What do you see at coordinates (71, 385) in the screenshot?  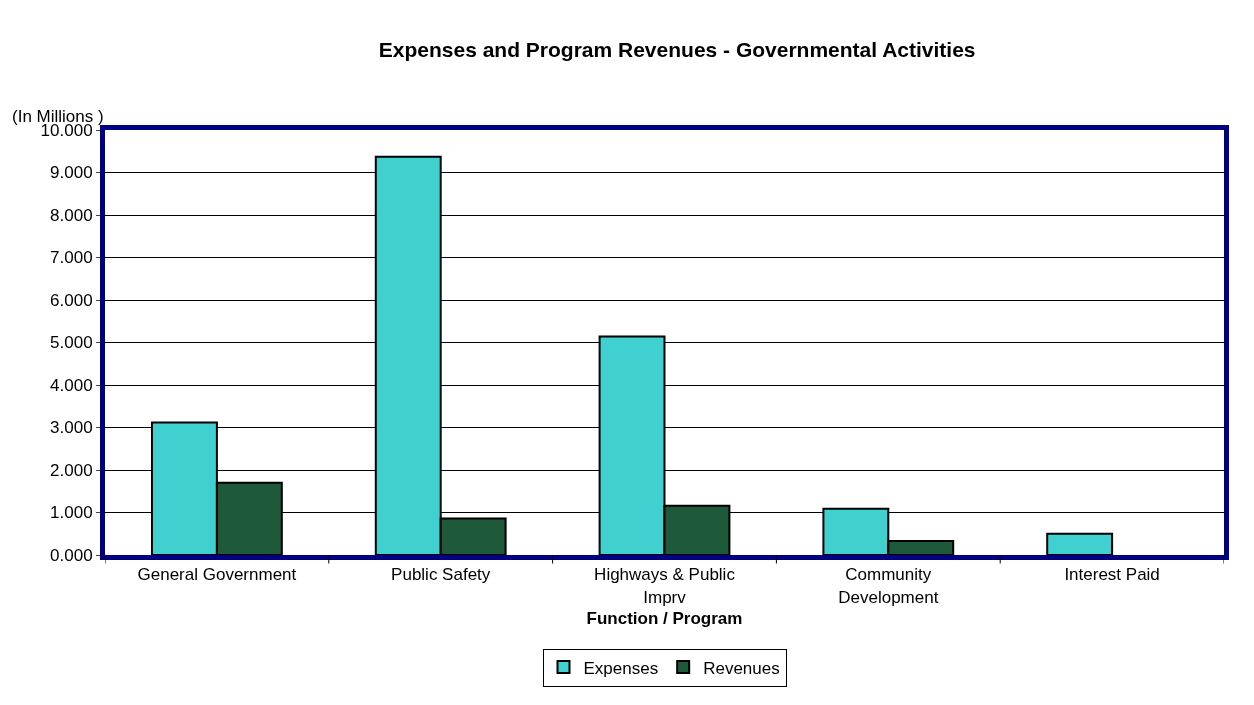 I see `y-tick-label: 4.000` at bounding box center [71, 385].